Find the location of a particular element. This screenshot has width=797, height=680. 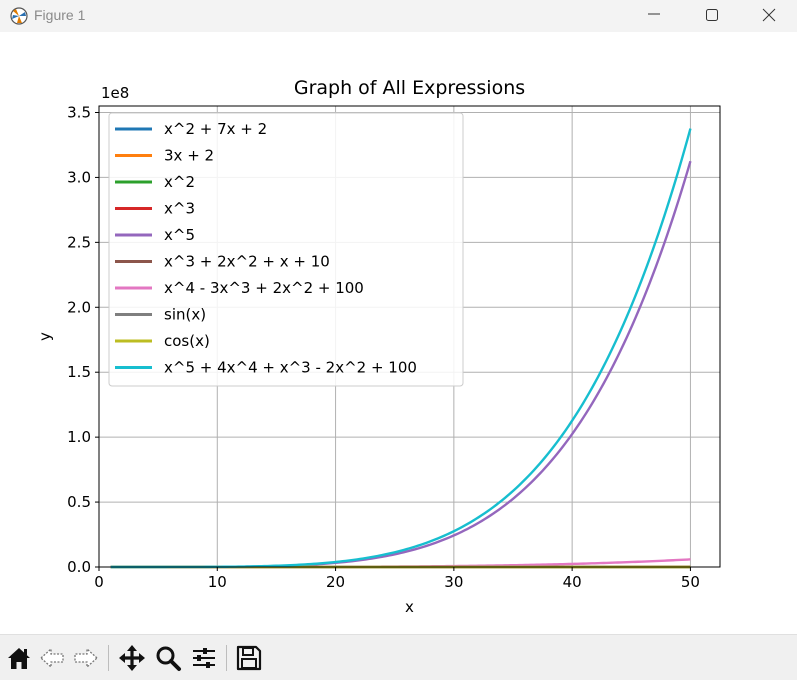

x-tick-label: 20 is located at coordinates (335, 582).